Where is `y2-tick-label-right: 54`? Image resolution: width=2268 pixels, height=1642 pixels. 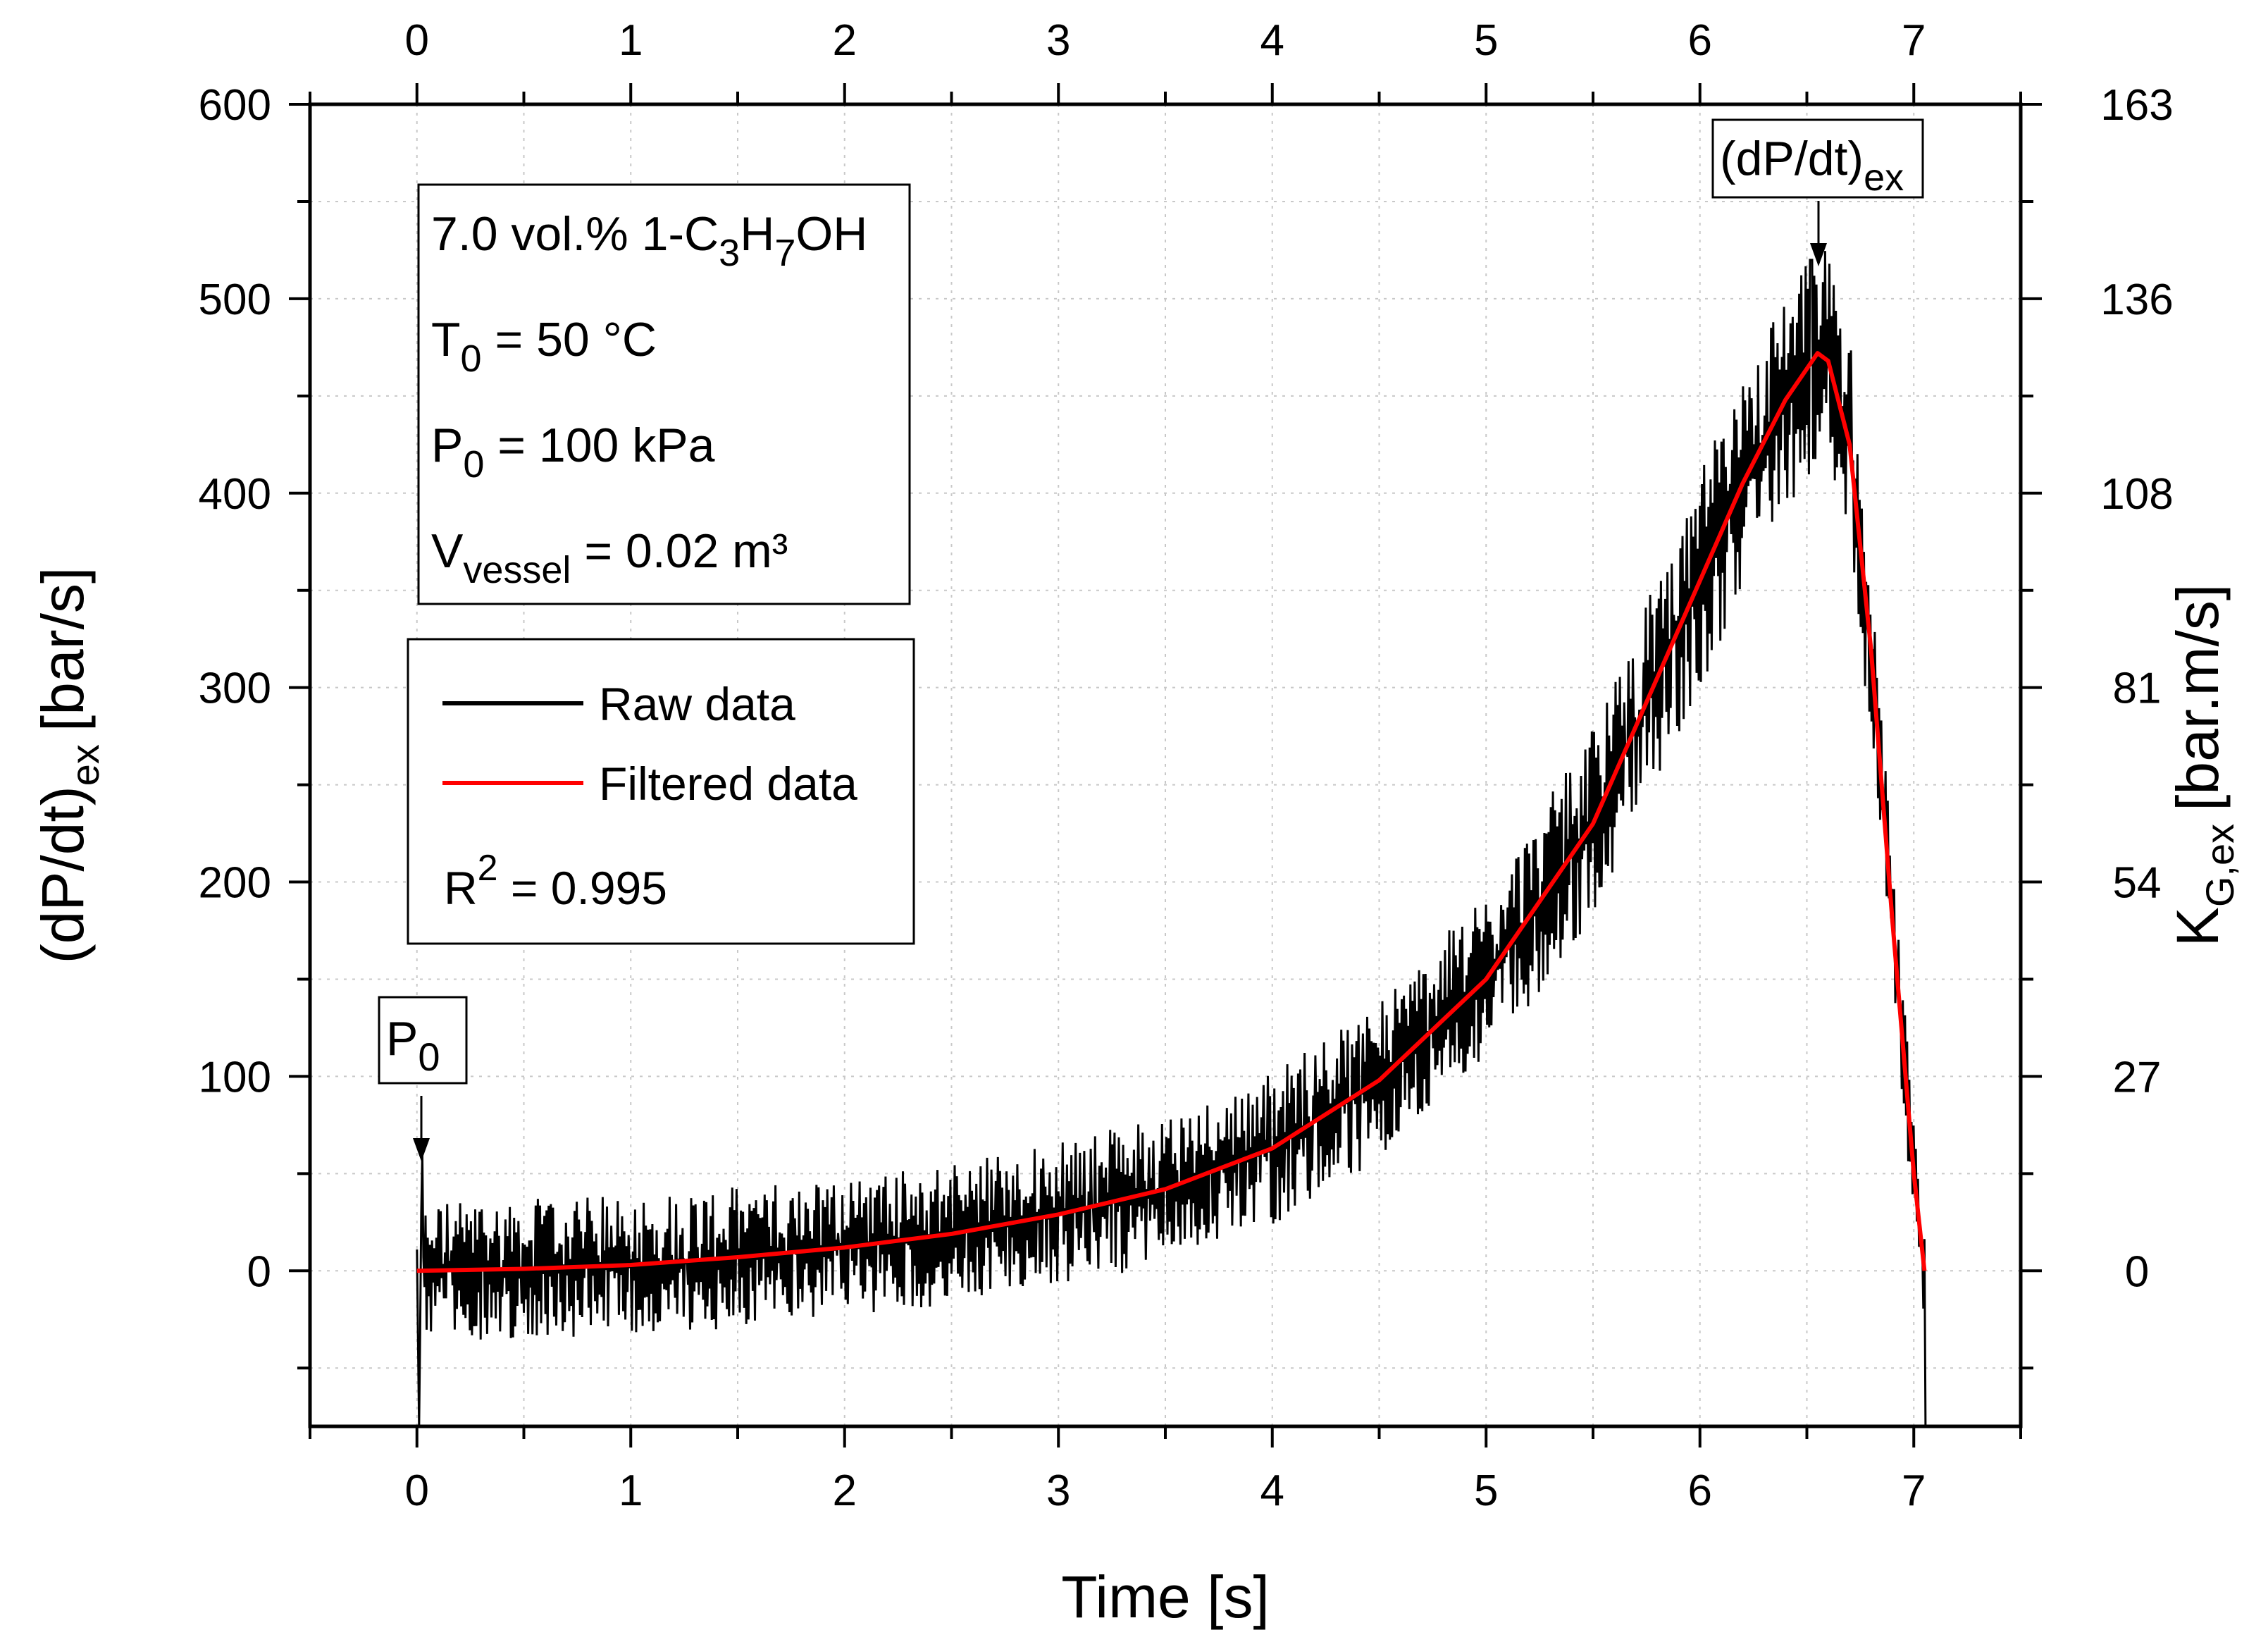 y2-tick-label-right: 54 is located at coordinates (2137, 883).